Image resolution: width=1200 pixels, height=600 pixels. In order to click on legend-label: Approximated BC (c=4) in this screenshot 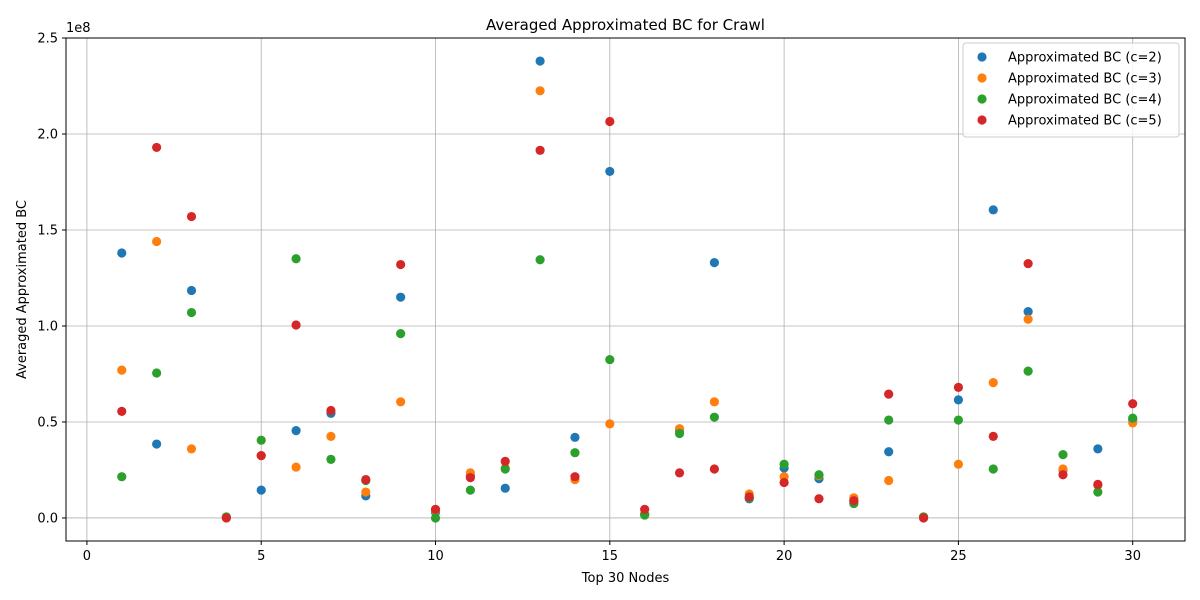, I will do `click(1085, 100)`.